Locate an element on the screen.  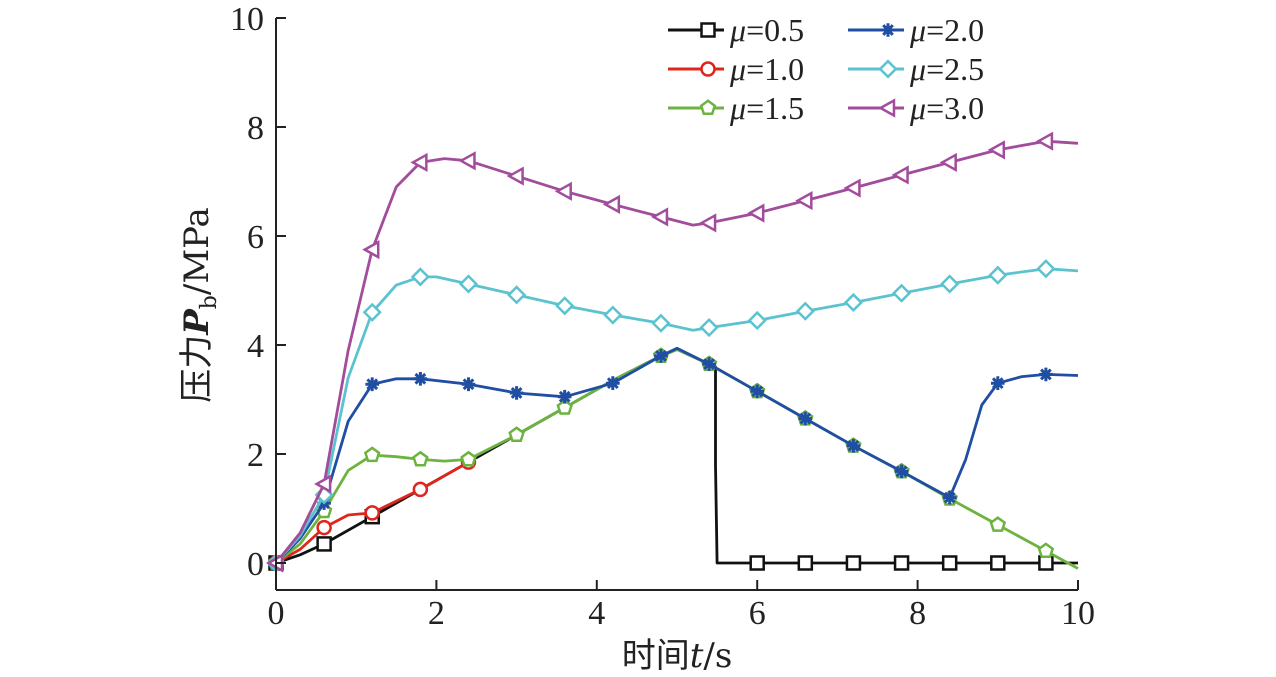
legend-label: μ=1.5 is located at coordinates (766, 108).